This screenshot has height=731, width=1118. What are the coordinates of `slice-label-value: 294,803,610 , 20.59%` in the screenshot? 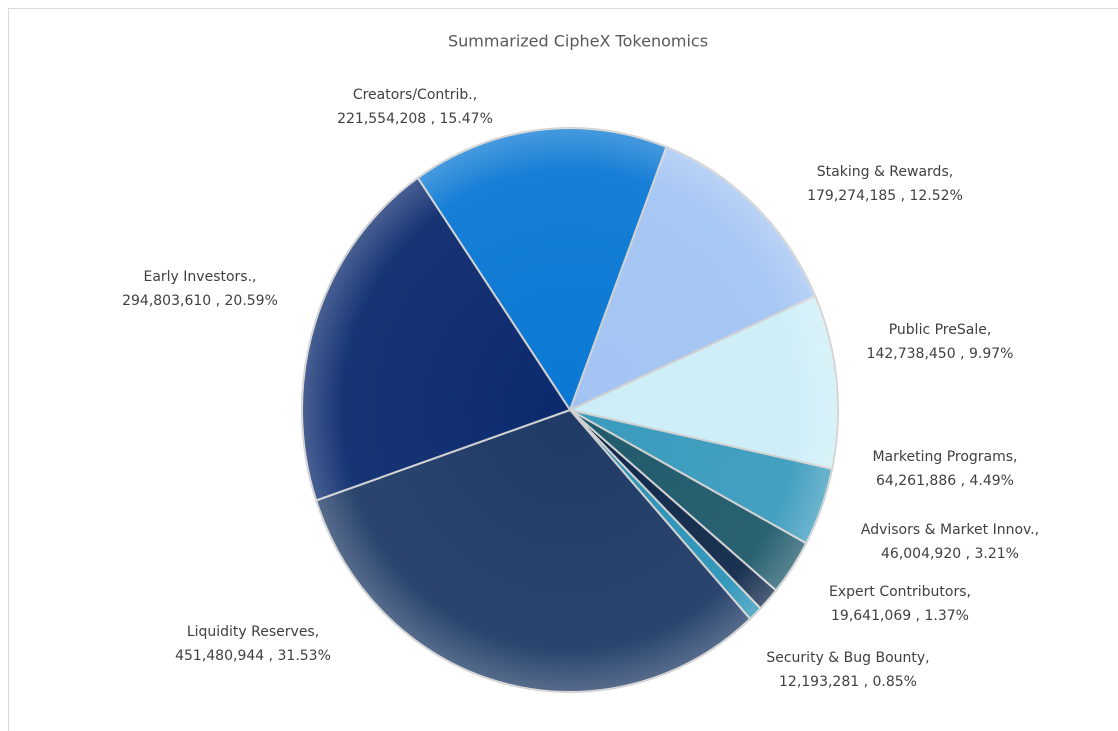 It's located at (200, 301).